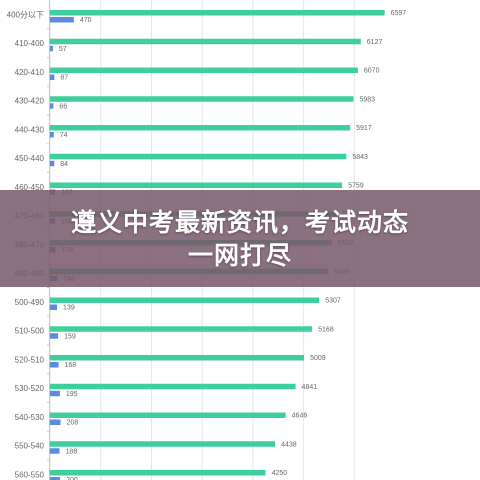  I want to click on data-label: 5983, so click(367, 99).